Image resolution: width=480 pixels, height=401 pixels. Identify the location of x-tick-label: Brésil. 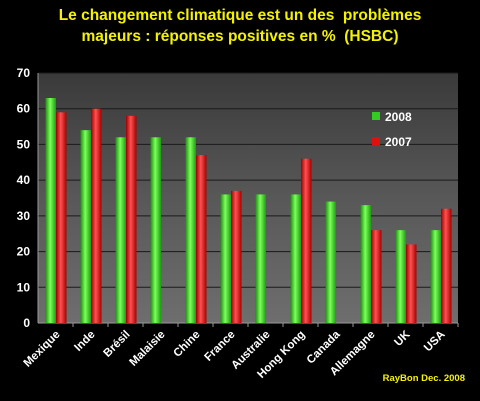
(117, 344).